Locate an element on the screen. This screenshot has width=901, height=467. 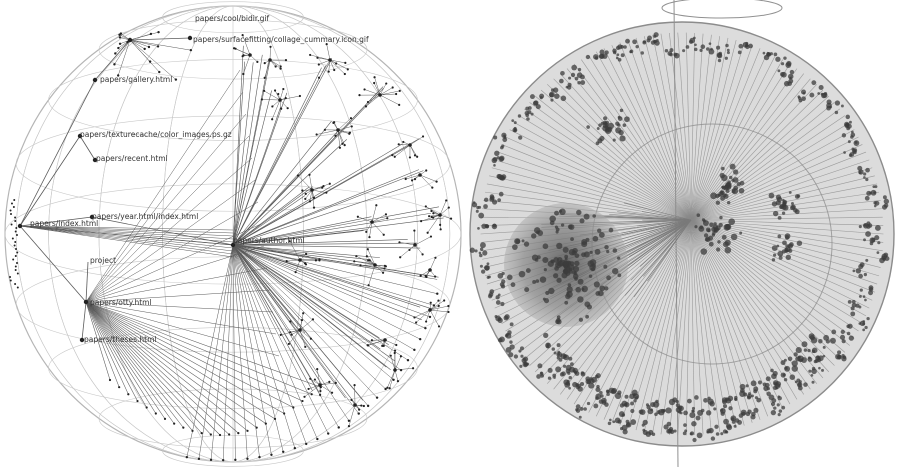
node-label-index: papers/index.html is located at coordinates (64, 223).